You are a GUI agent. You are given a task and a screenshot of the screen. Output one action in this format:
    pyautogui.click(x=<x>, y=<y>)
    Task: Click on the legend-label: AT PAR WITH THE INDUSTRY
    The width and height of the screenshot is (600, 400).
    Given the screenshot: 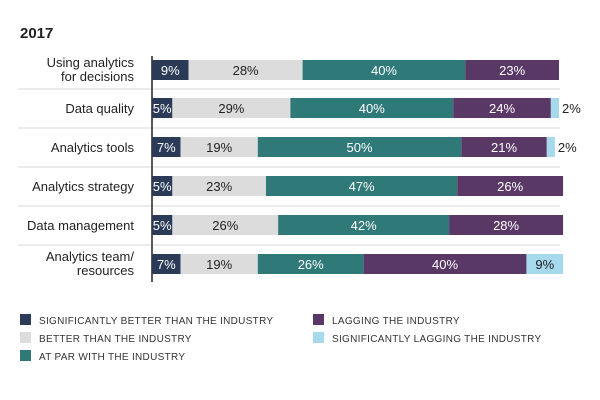 What is the action you would take?
    pyautogui.click(x=112, y=357)
    